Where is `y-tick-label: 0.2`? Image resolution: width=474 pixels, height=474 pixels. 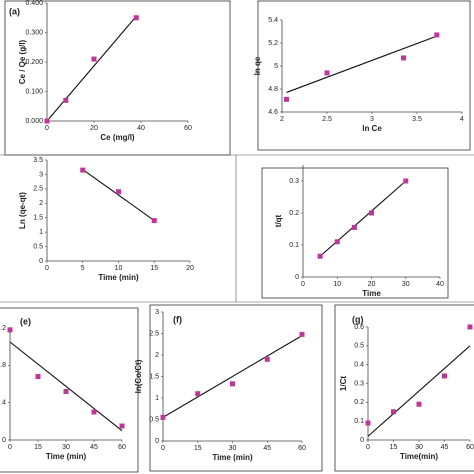
y-tick-label: 0.2 is located at coordinates (294, 213).